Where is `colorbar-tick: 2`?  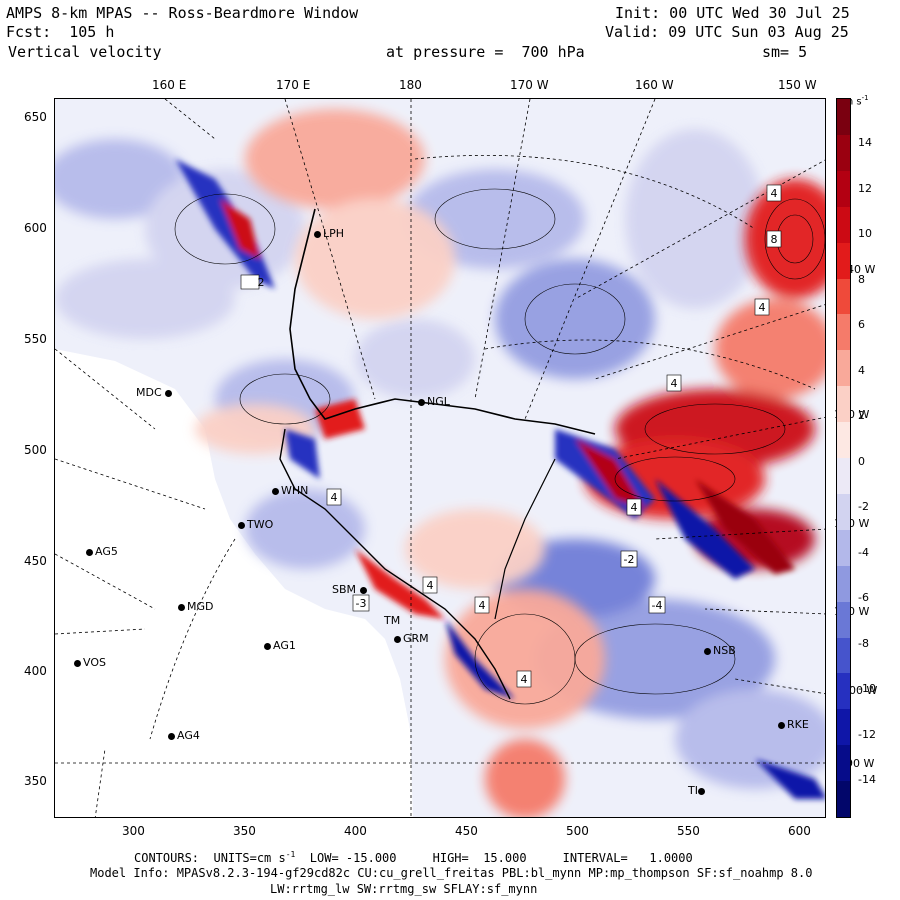 colorbar-tick: 2 is located at coordinates (861, 415).